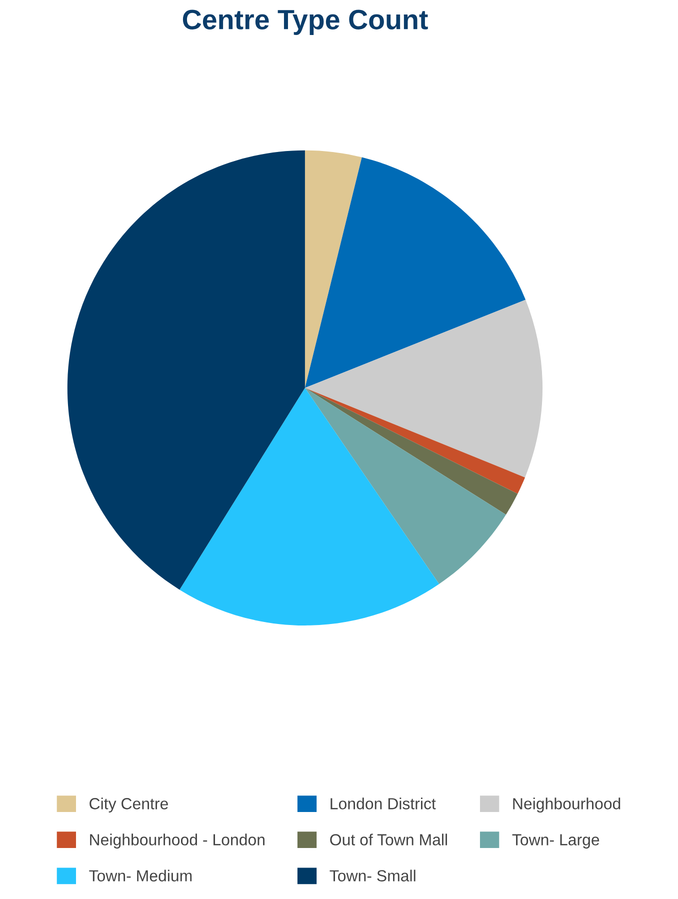 The image size is (678, 899). What do you see at coordinates (388, 840) in the screenshot?
I see `legend-label: Out of Town Mall` at bounding box center [388, 840].